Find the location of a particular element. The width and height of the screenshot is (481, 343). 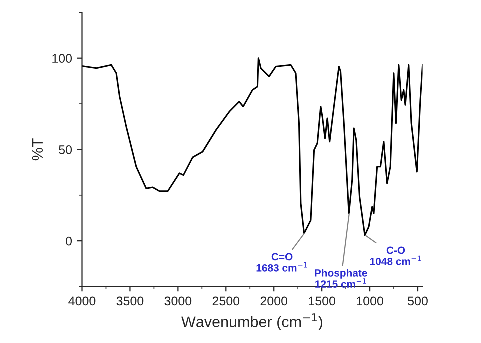

x-tick-label: 2000 is located at coordinates (274, 301).